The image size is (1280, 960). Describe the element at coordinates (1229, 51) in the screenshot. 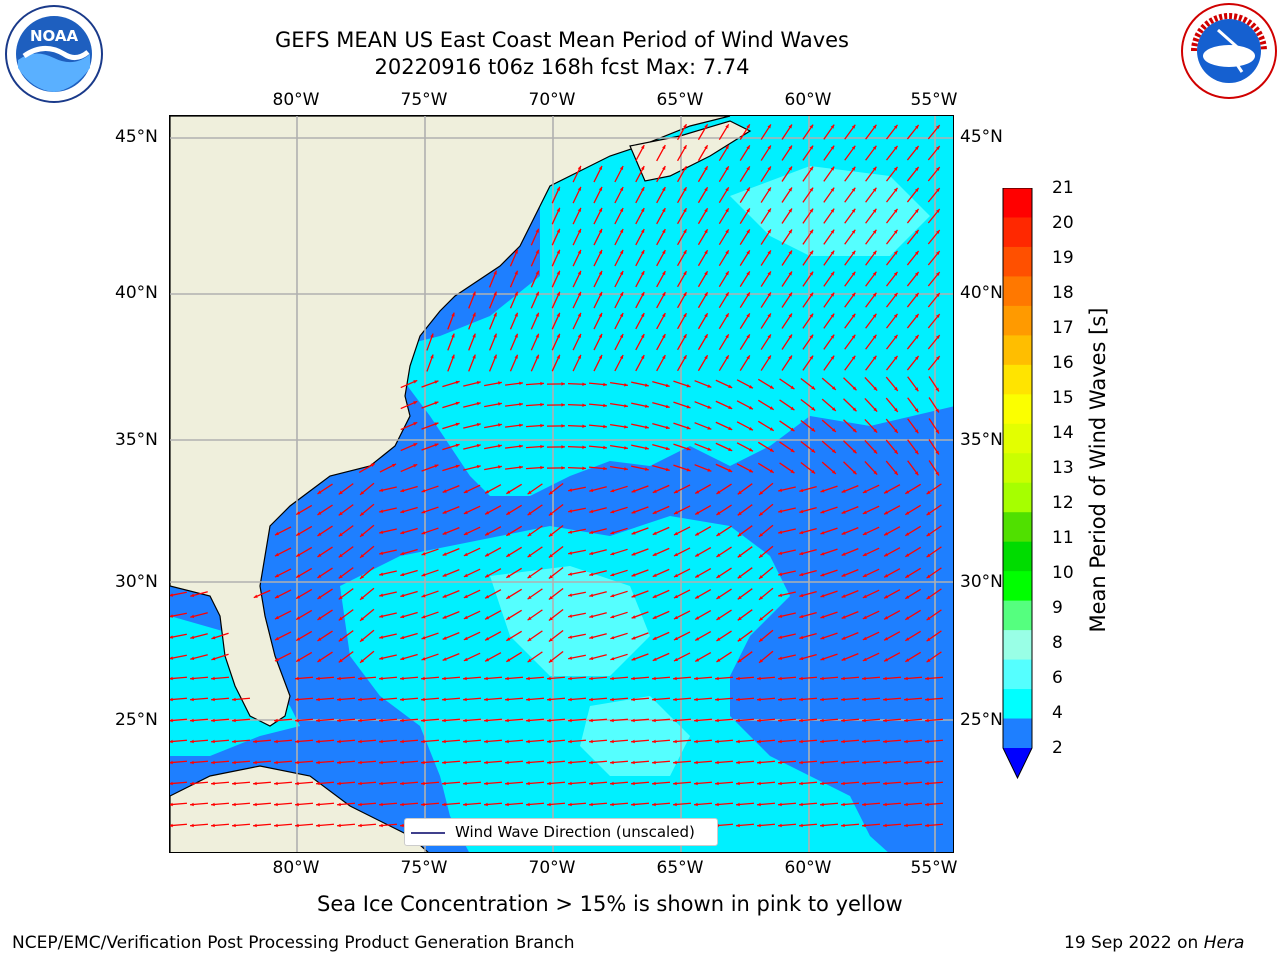

I see `nws-logo` at that location.